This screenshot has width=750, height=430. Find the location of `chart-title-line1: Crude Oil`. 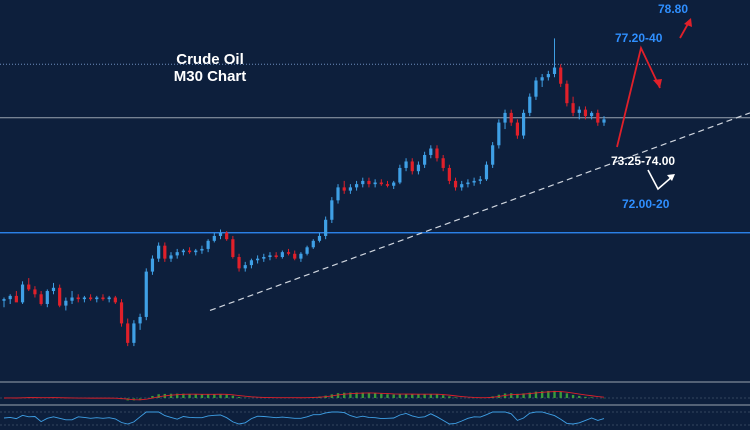

chart-title-line1: Crude Oil is located at coordinates (210, 59).